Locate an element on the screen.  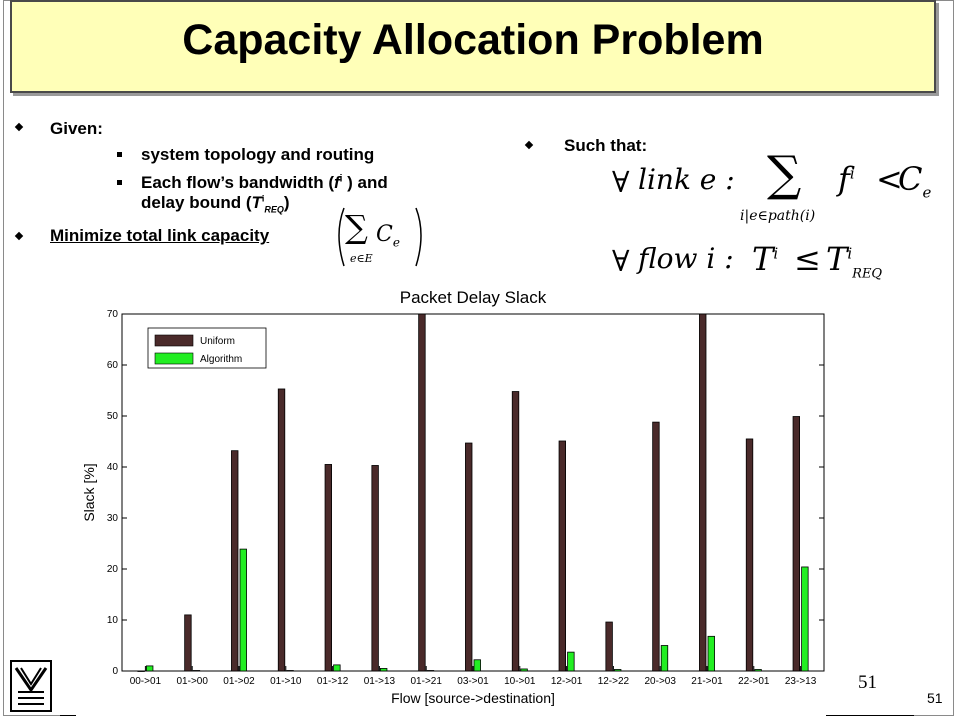
x-tick-label: 12->01 is located at coordinates (567, 681).